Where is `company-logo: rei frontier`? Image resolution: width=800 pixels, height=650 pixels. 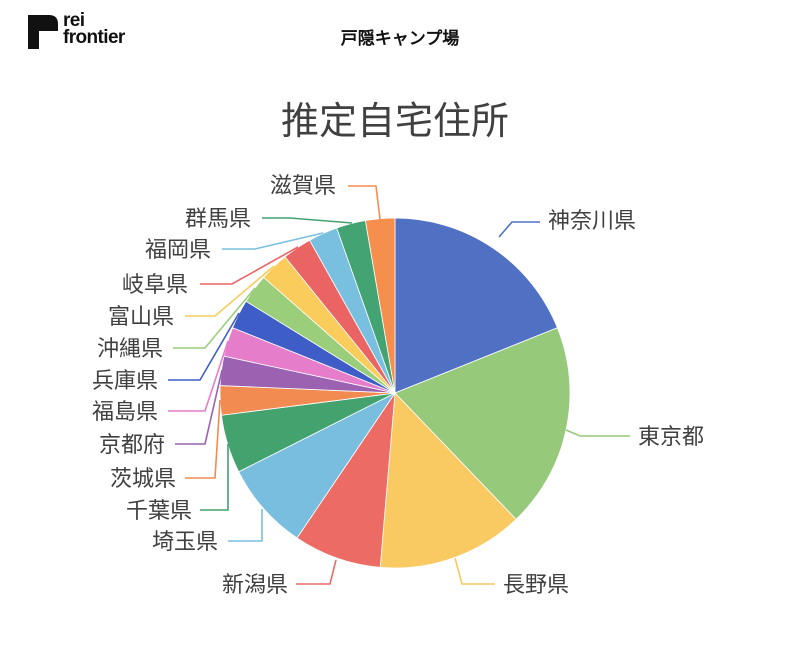
company-logo: rei frontier is located at coordinates (83, 30).